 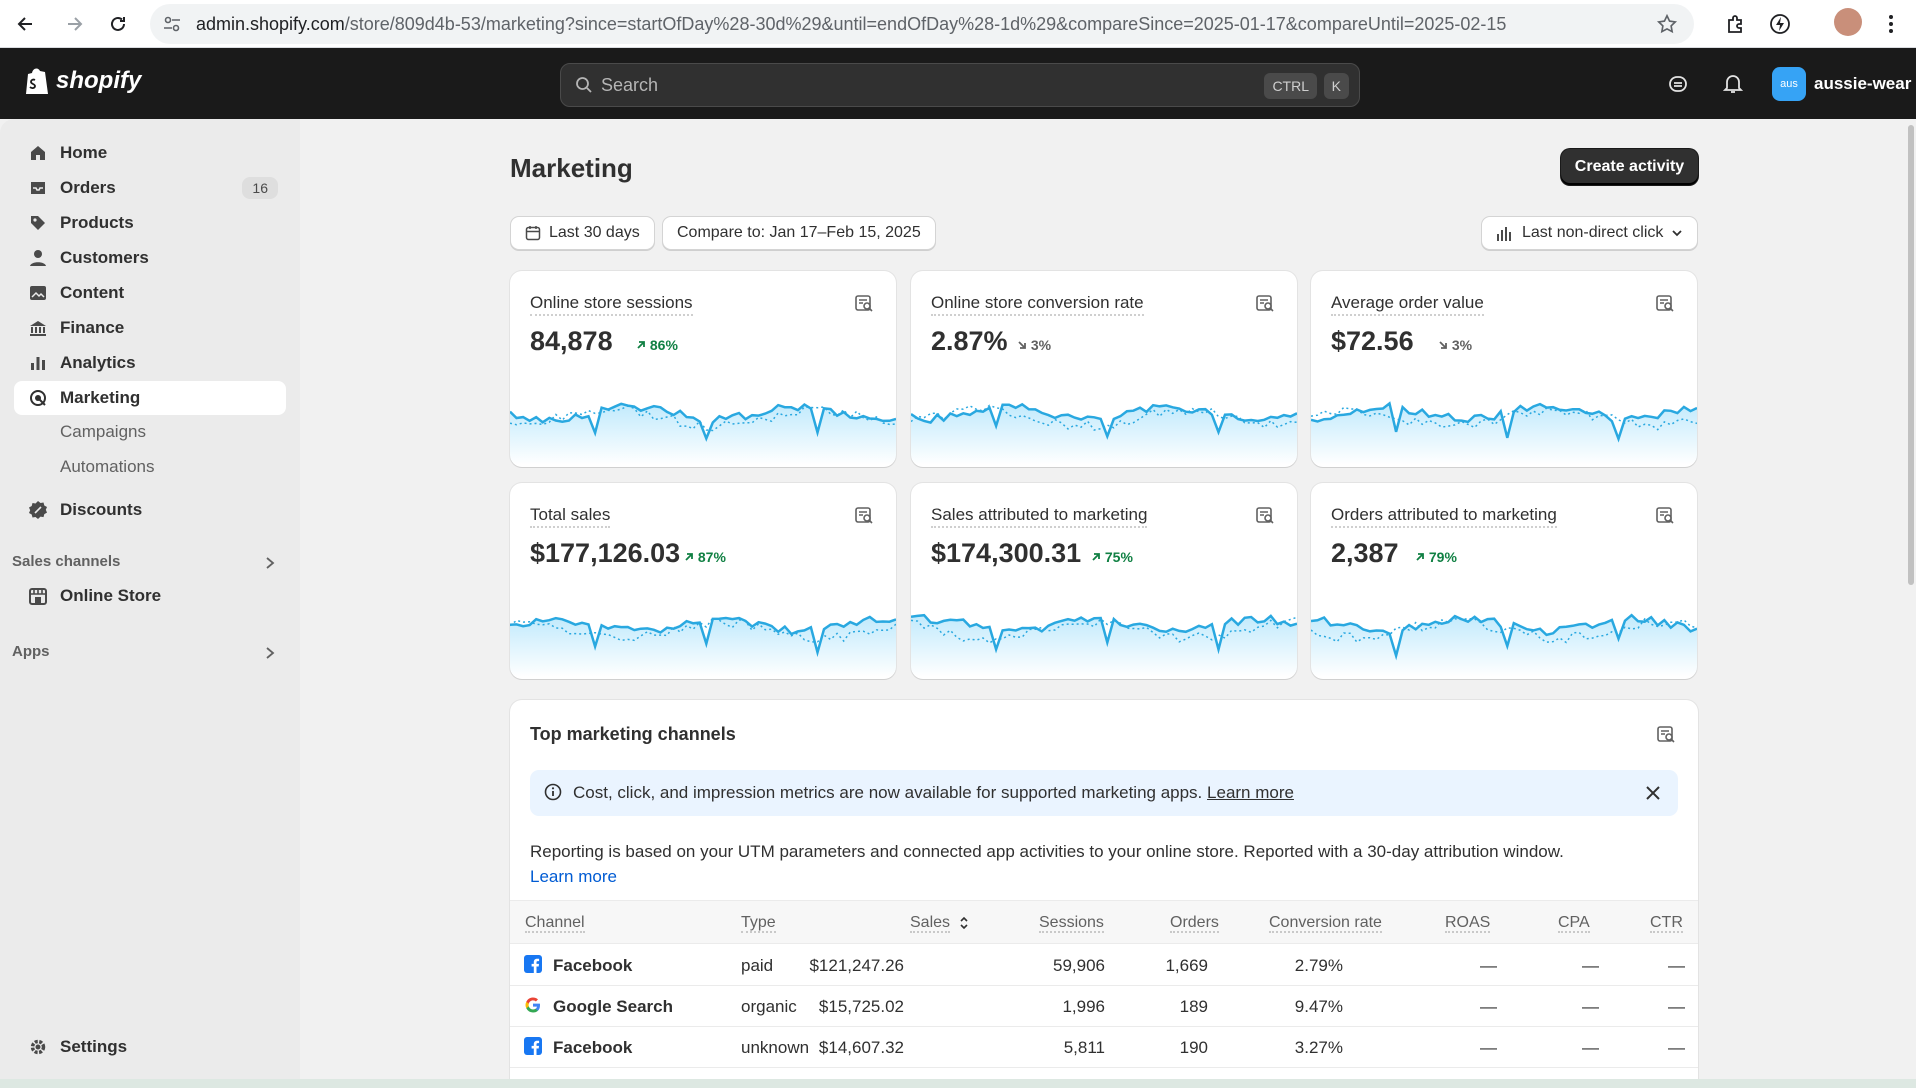 What do you see at coordinates (571, 168) in the screenshot?
I see `page-title: Marketing` at bounding box center [571, 168].